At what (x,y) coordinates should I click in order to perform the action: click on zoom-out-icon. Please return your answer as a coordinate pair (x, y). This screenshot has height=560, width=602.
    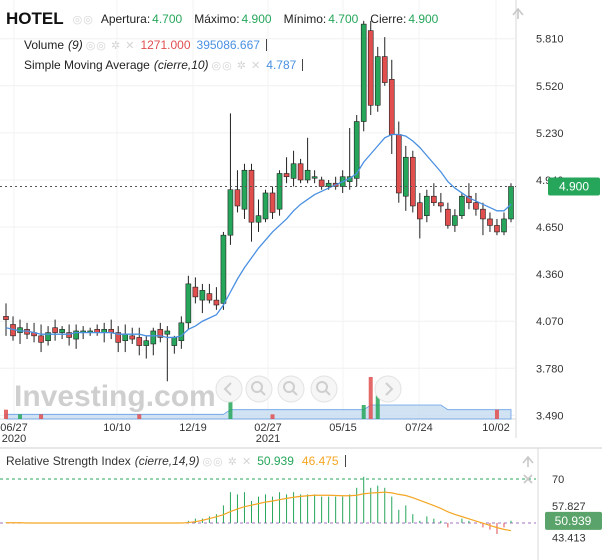
    Looking at the image, I should click on (324, 389).